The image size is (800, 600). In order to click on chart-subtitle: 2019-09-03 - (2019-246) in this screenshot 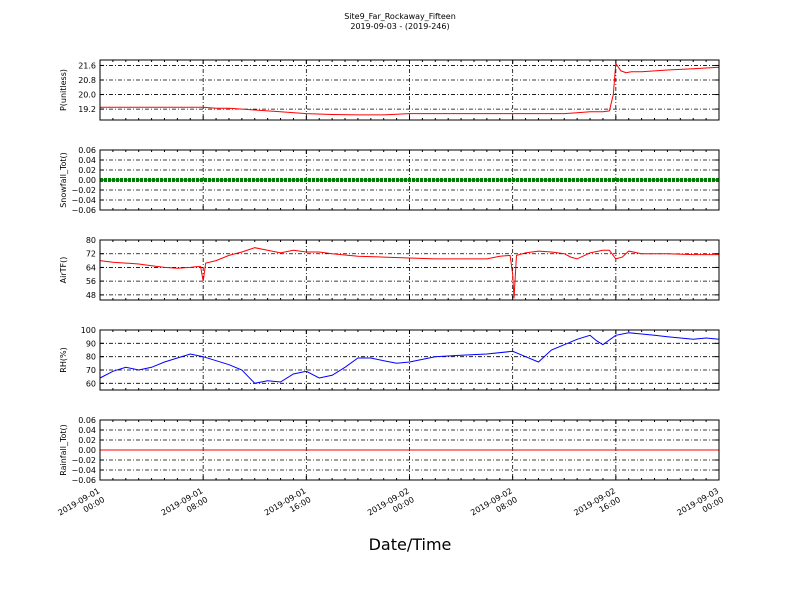, I will do `click(399, 26)`.